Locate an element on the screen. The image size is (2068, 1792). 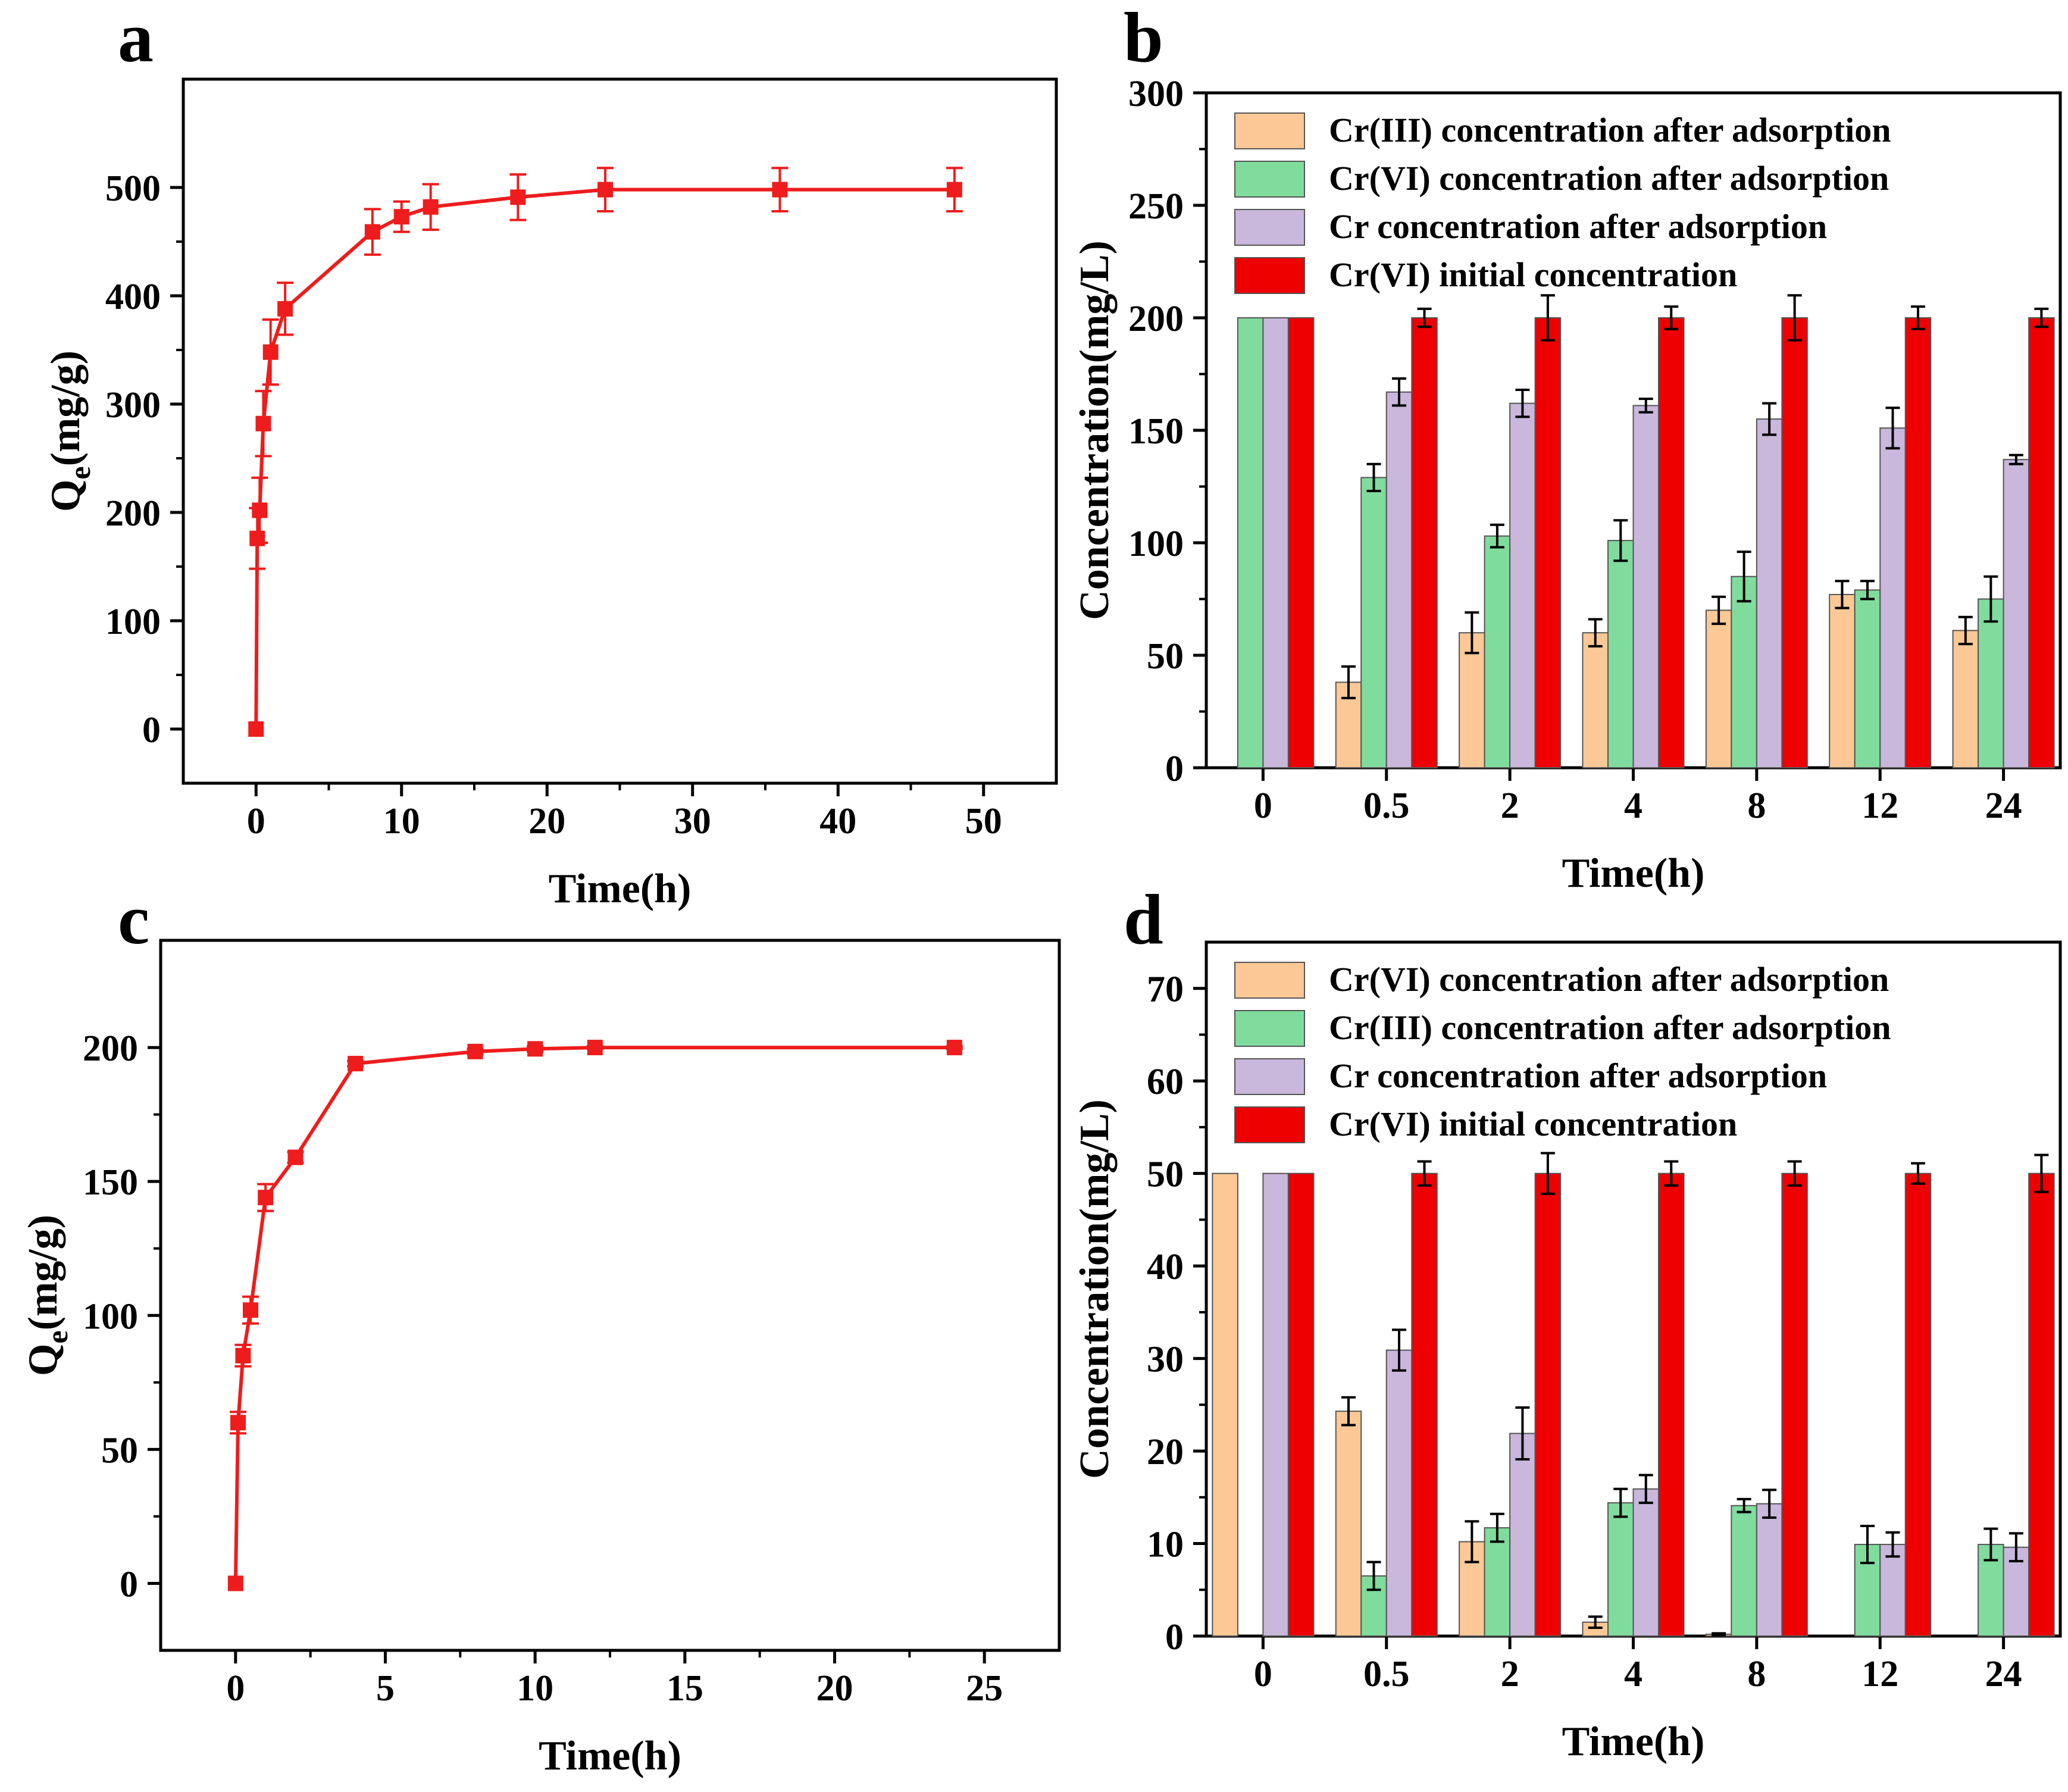
y-tick-label: 300 is located at coordinates (133, 405).